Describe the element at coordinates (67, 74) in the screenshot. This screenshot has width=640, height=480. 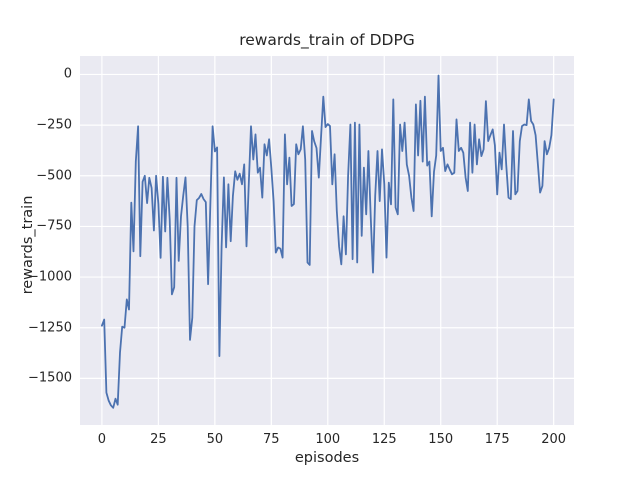
I see `y-tick-label: 0` at that location.